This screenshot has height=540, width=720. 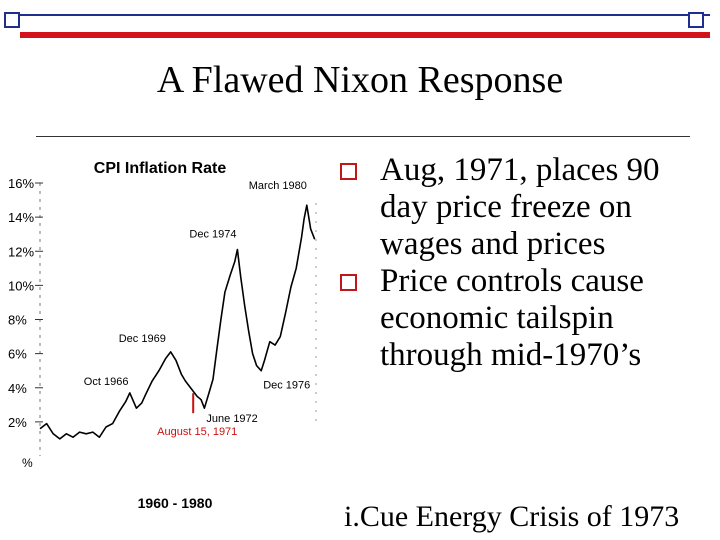 What do you see at coordinates (360, 80) in the screenshot?
I see `slide-title: A Flawed Nixon Response` at bounding box center [360, 80].